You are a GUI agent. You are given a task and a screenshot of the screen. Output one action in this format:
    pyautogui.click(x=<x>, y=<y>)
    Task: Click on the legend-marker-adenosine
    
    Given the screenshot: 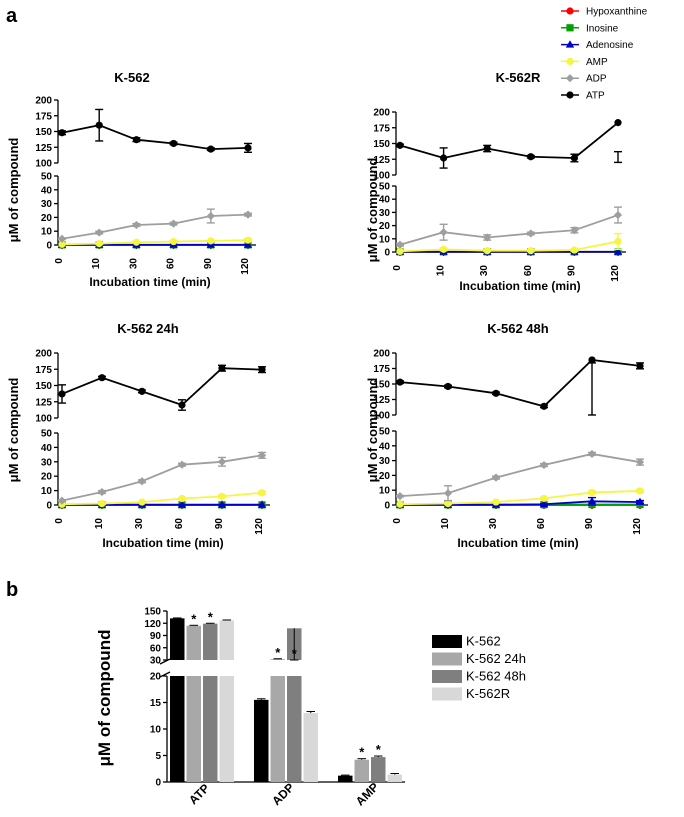 What is the action you would take?
    pyautogui.click(x=570, y=44)
    